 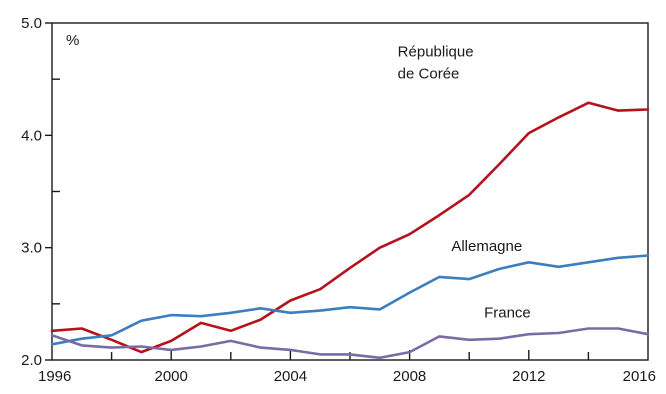 I want to click on y-tick-label-2.0: 2.0, so click(x=31, y=360).